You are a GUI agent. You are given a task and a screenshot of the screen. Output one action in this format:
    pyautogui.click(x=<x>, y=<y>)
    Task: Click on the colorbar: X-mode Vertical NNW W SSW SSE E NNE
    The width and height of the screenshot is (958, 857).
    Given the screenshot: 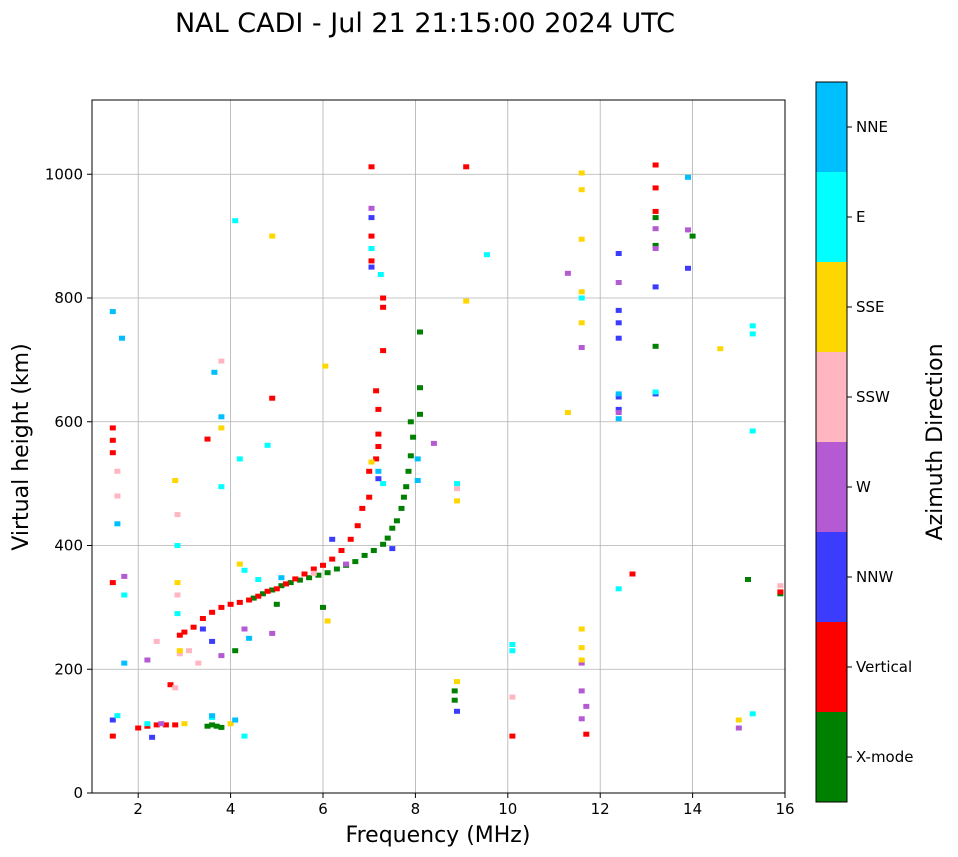 What is the action you would take?
    pyautogui.click(x=864, y=442)
    